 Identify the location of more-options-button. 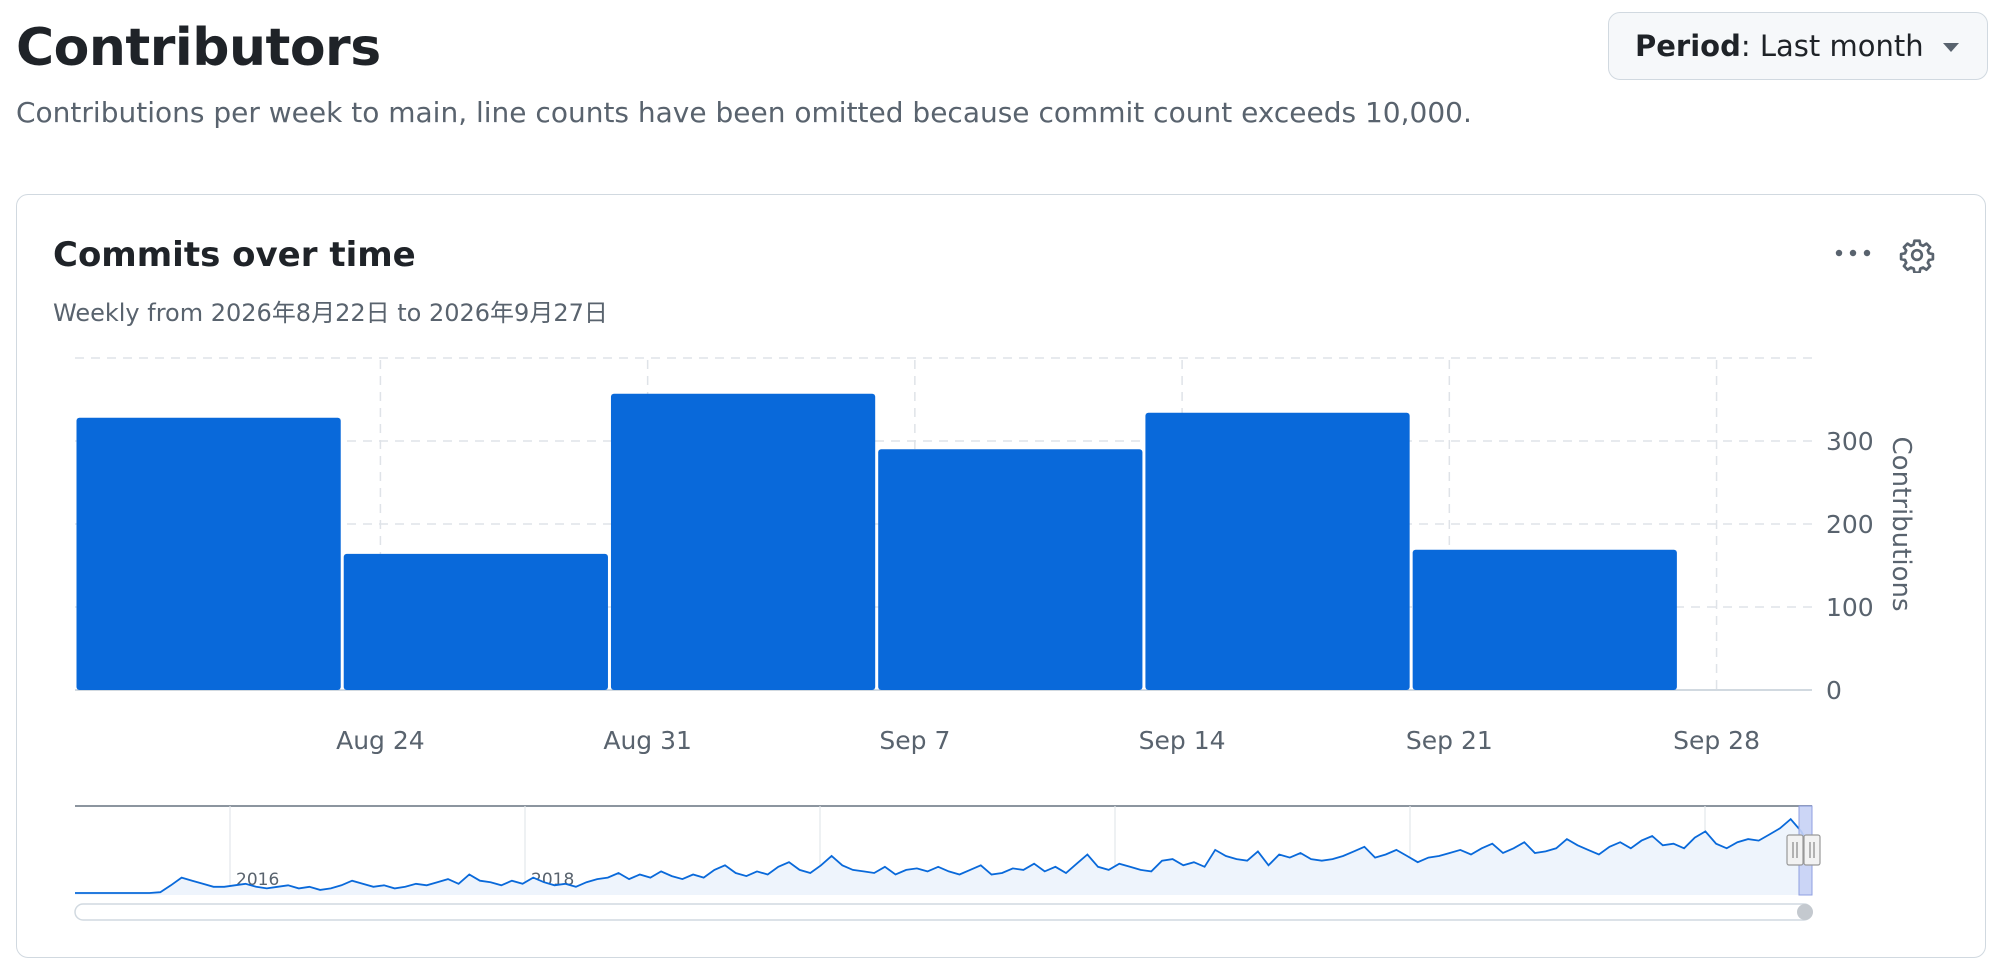
(1853, 253).